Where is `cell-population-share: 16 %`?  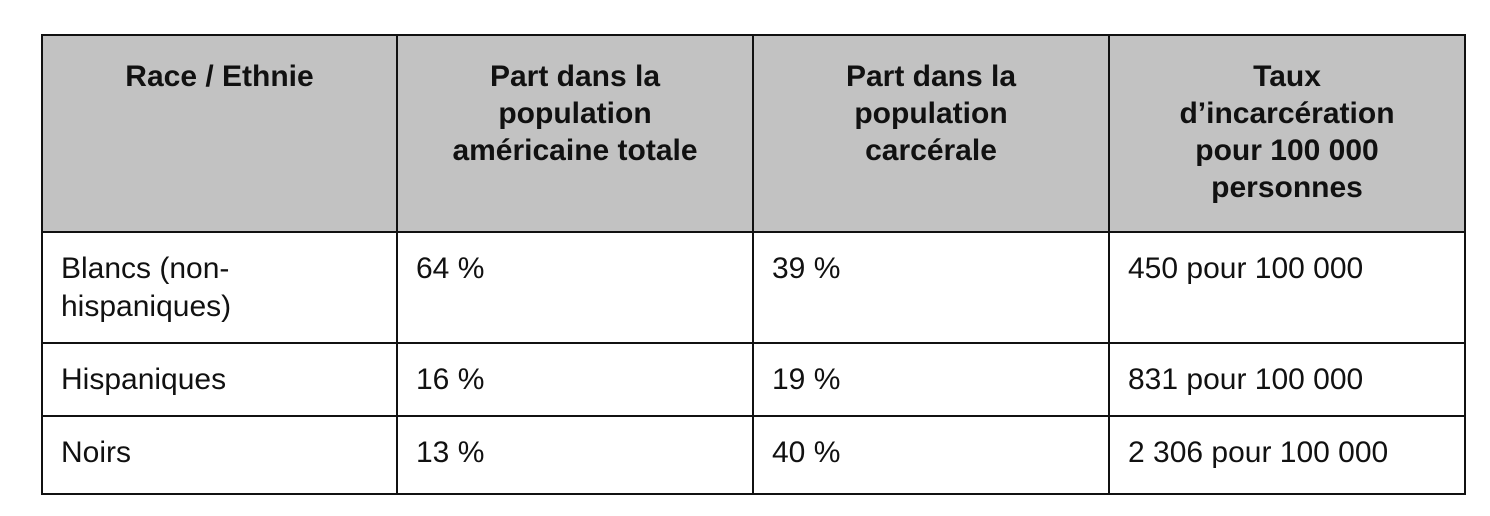 cell-population-share: 16 % is located at coordinates (575, 379).